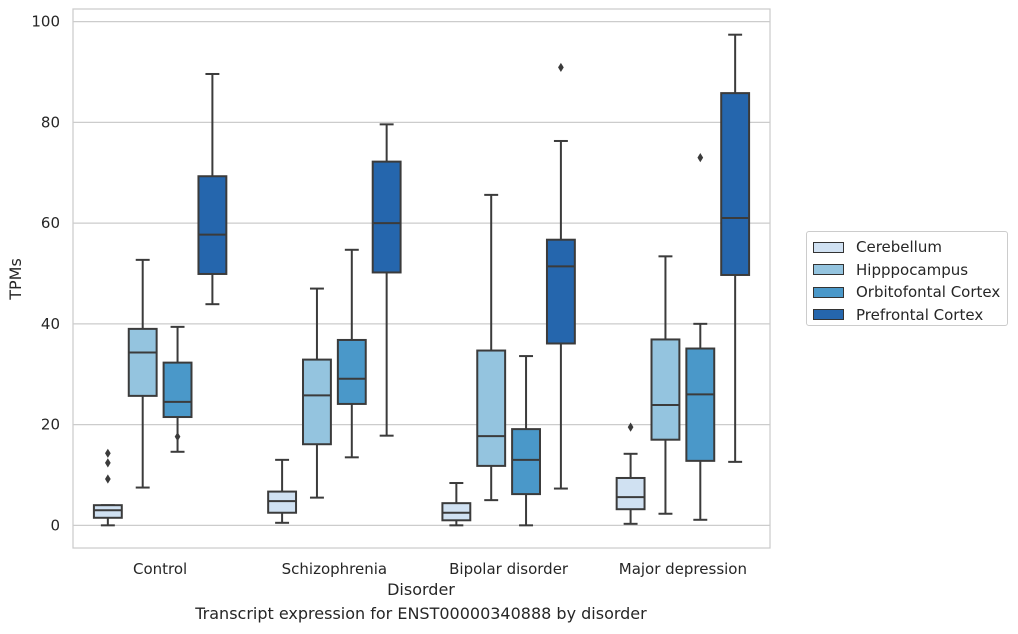 Image resolution: width=1018 pixels, height=634 pixels. What do you see at coordinates (160, 569) in the screenshot?
I see `x-tick-label: Control` at bounding box center [160, 569].